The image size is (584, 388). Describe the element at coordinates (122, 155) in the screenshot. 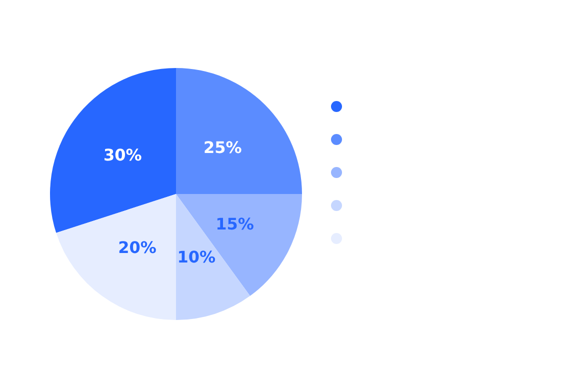

I see `data-label: 30%` at that location.